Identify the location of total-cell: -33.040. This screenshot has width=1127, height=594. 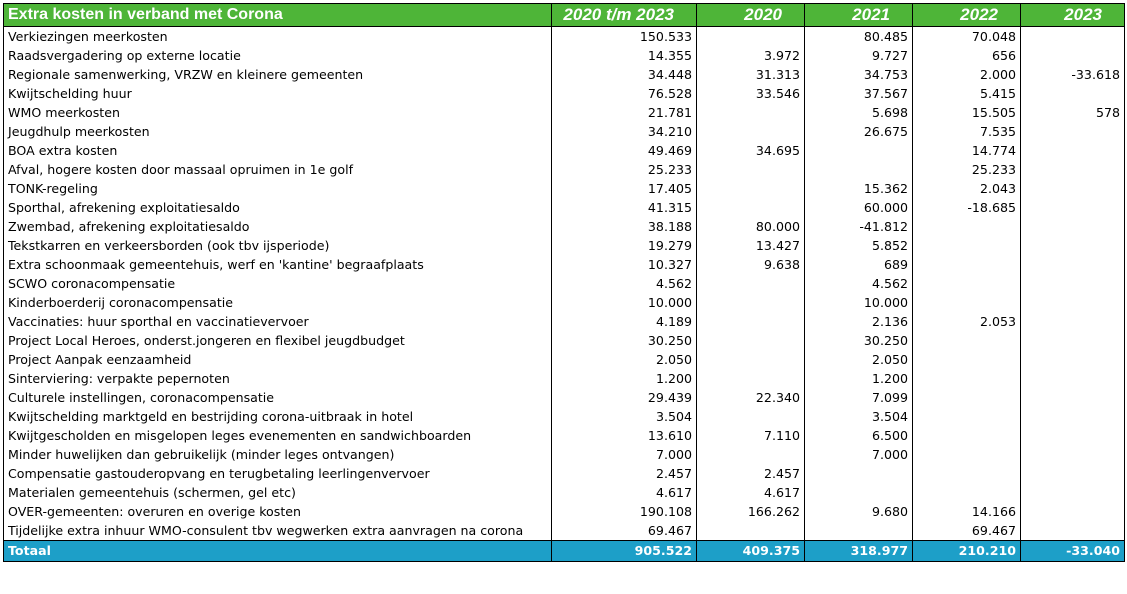
(1072, 551).